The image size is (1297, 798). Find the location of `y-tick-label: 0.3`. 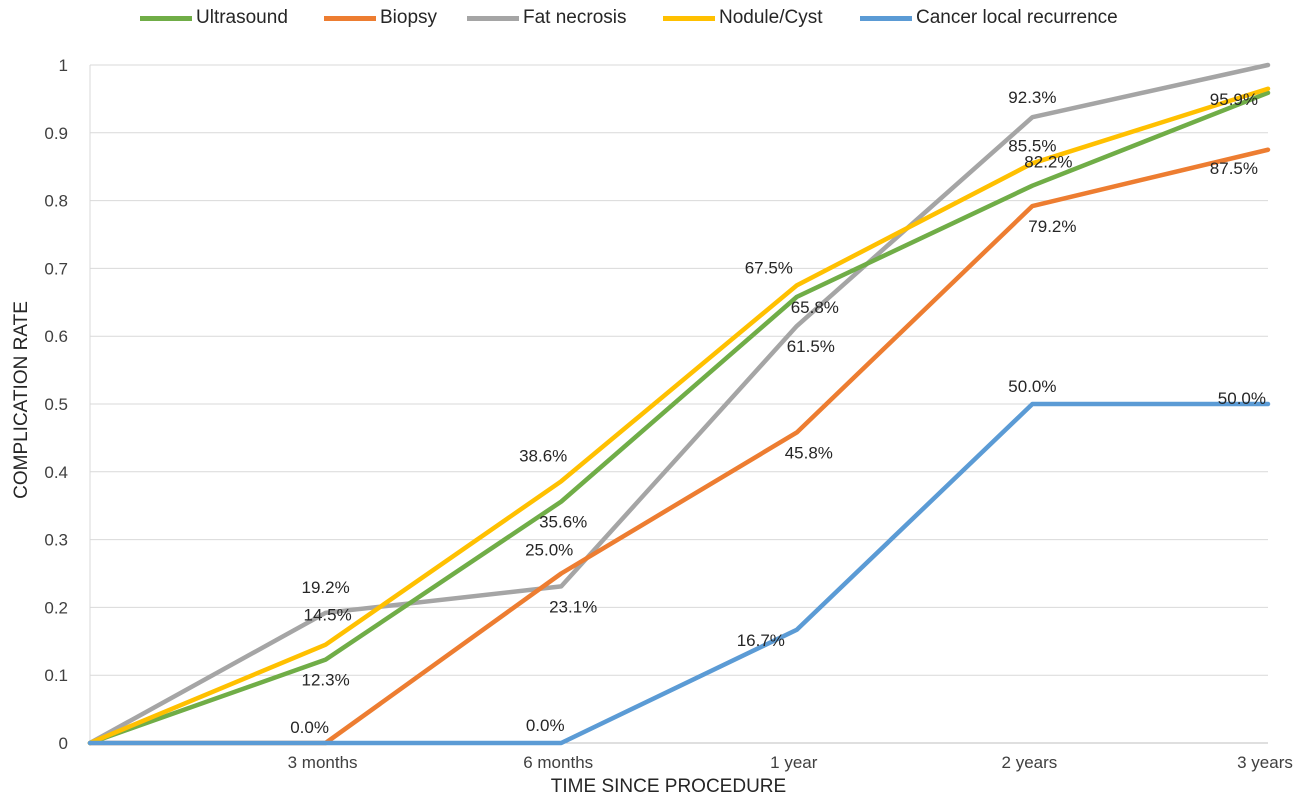

y-tick-label: 0.3 is located at coordinates (56, 540).